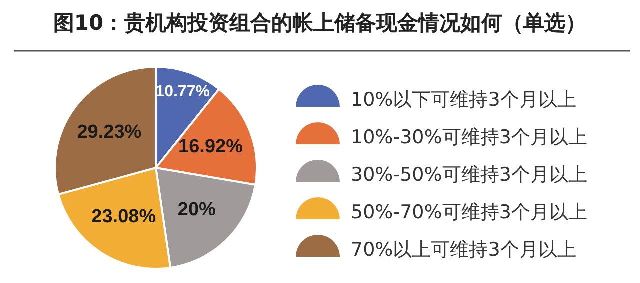  What do you see at coordinates (320, 23) in the screenshot?
I see `chart-title: 图10：贵机构投资组合的帐上储备现金情况如何（单选）` at bounding box center [320, 23].